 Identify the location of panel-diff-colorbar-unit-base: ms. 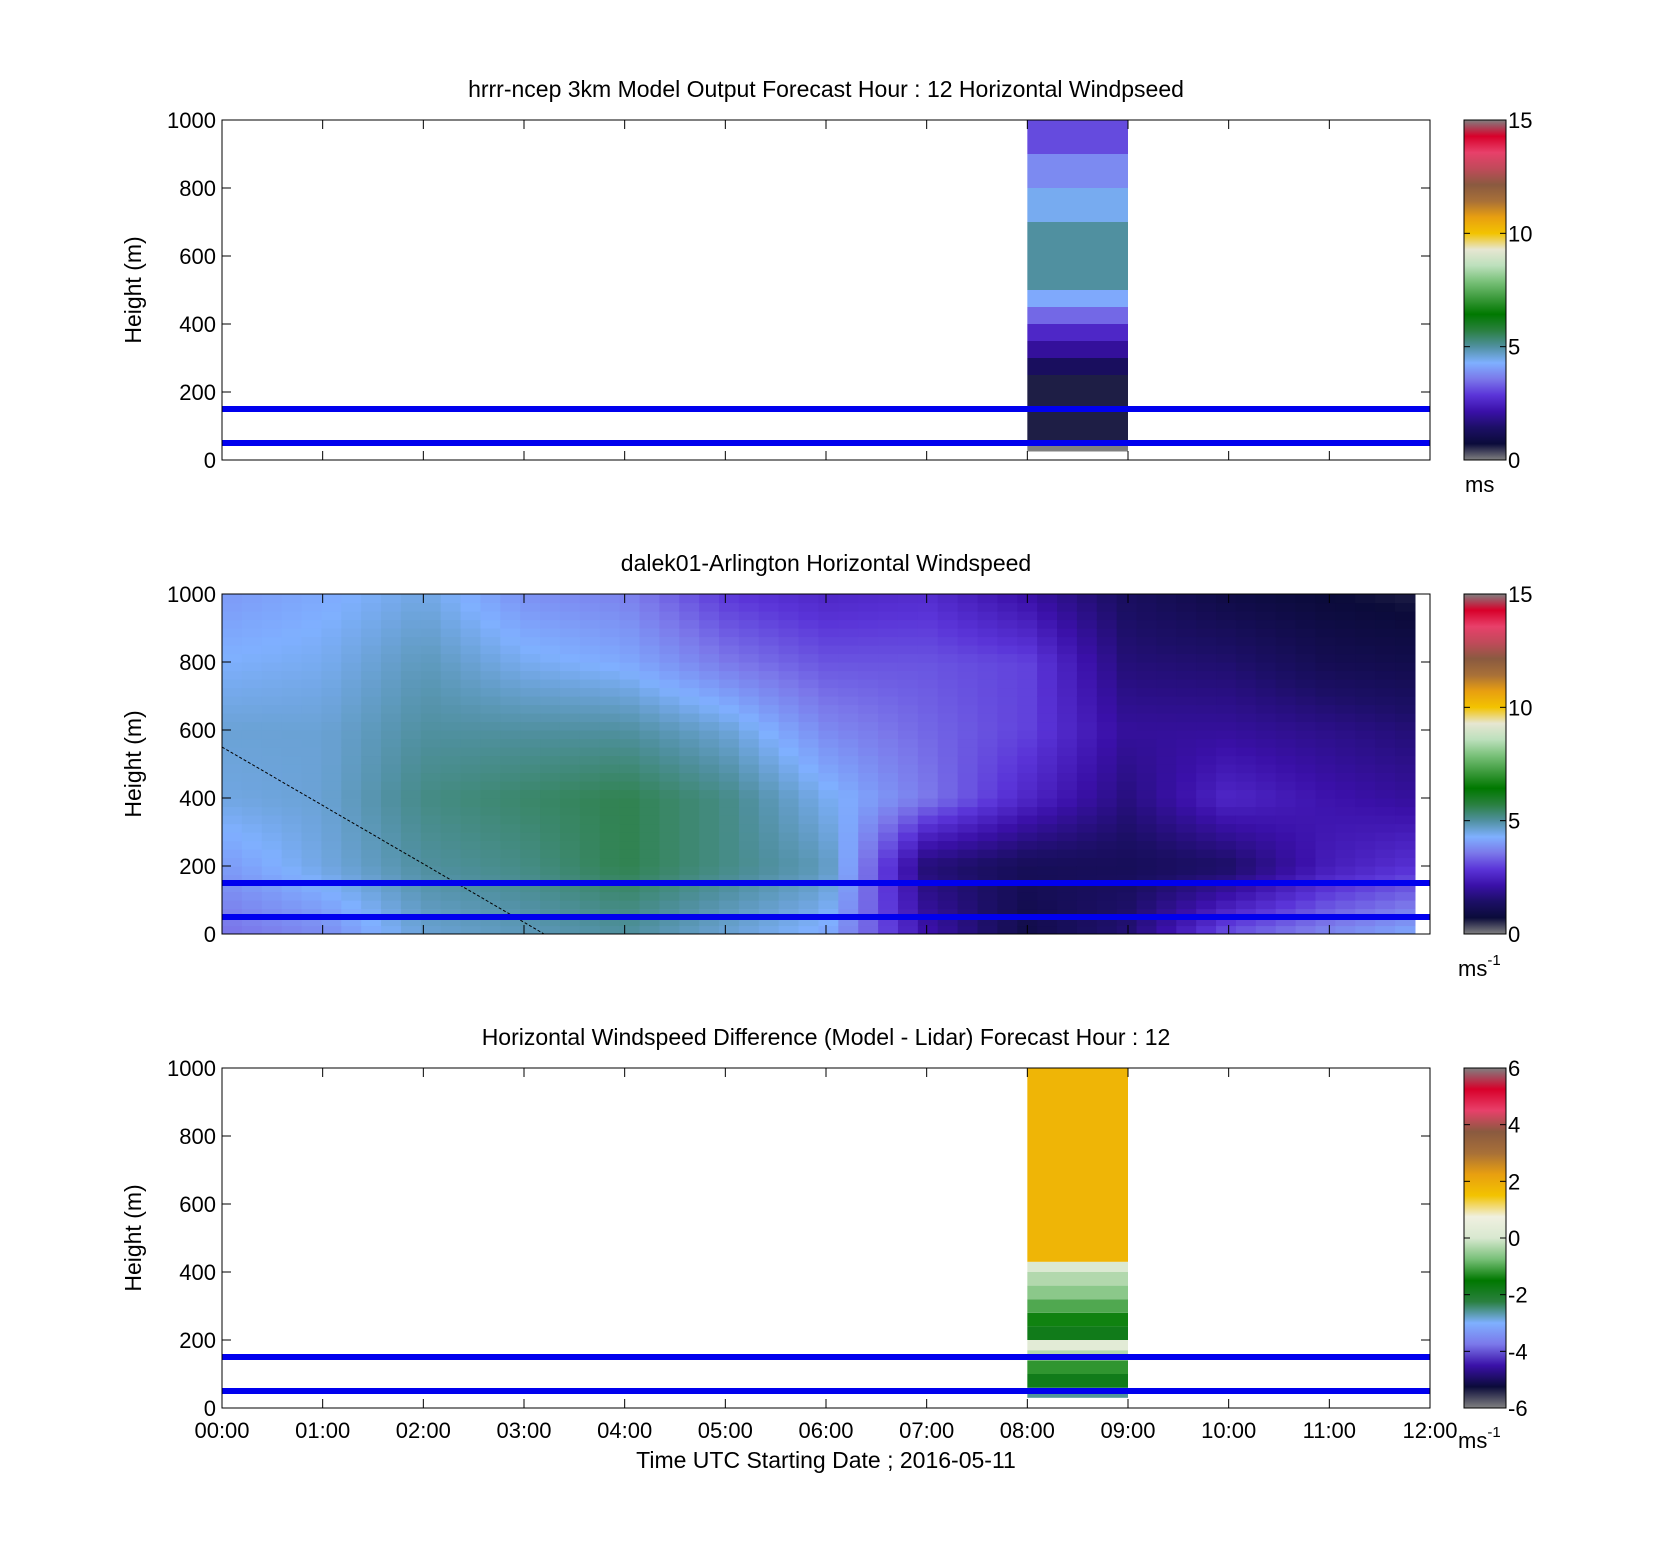
(1472, 1440).